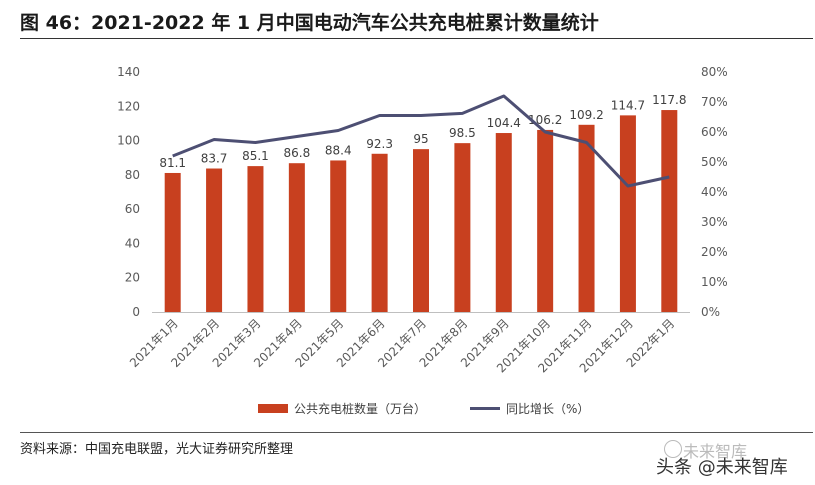 The image size is (815, 485). Describe the element at coordinates (416, 432) in the screenshot. I see `source-rule` at that location.